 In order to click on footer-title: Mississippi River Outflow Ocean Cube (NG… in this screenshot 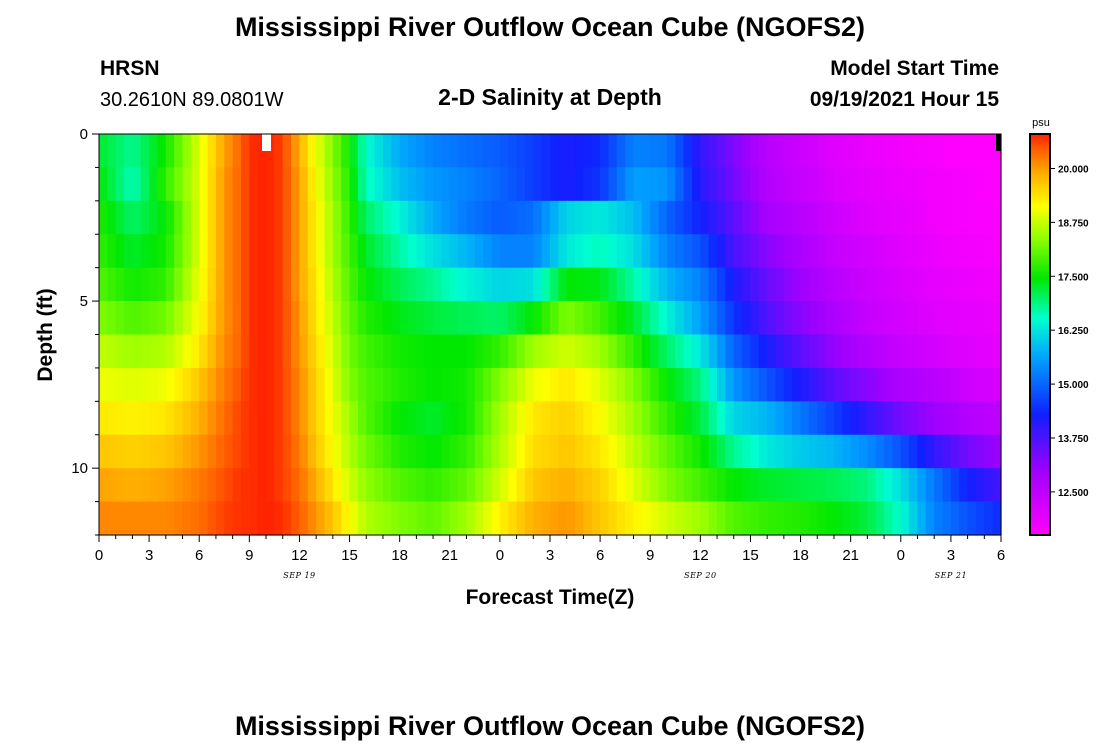, I will do `click(550, 726)`.